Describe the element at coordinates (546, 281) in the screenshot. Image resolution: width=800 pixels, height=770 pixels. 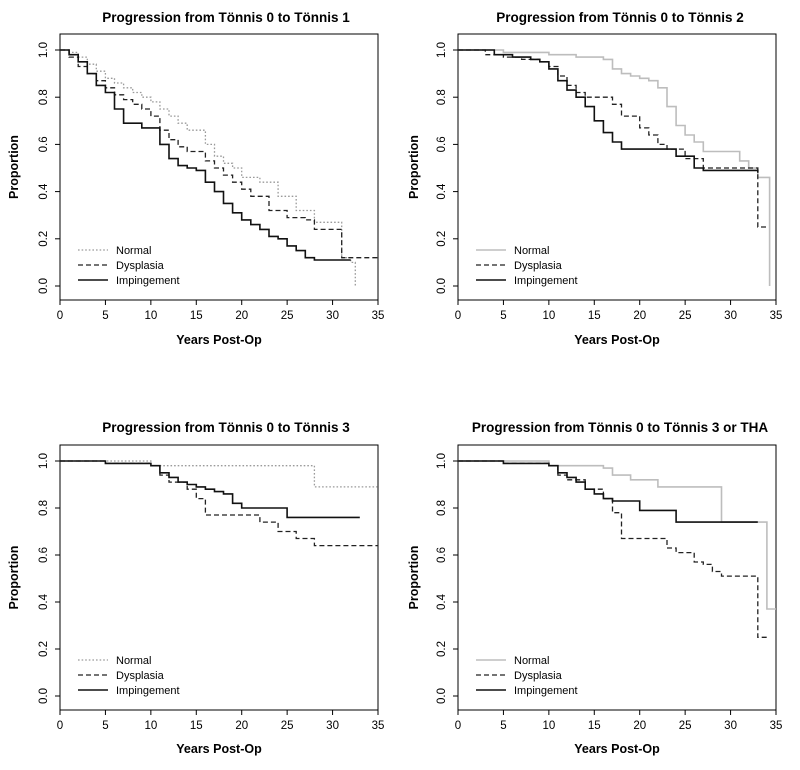
I see `panel-2-legend-label-impingement: Impingement` at that location.